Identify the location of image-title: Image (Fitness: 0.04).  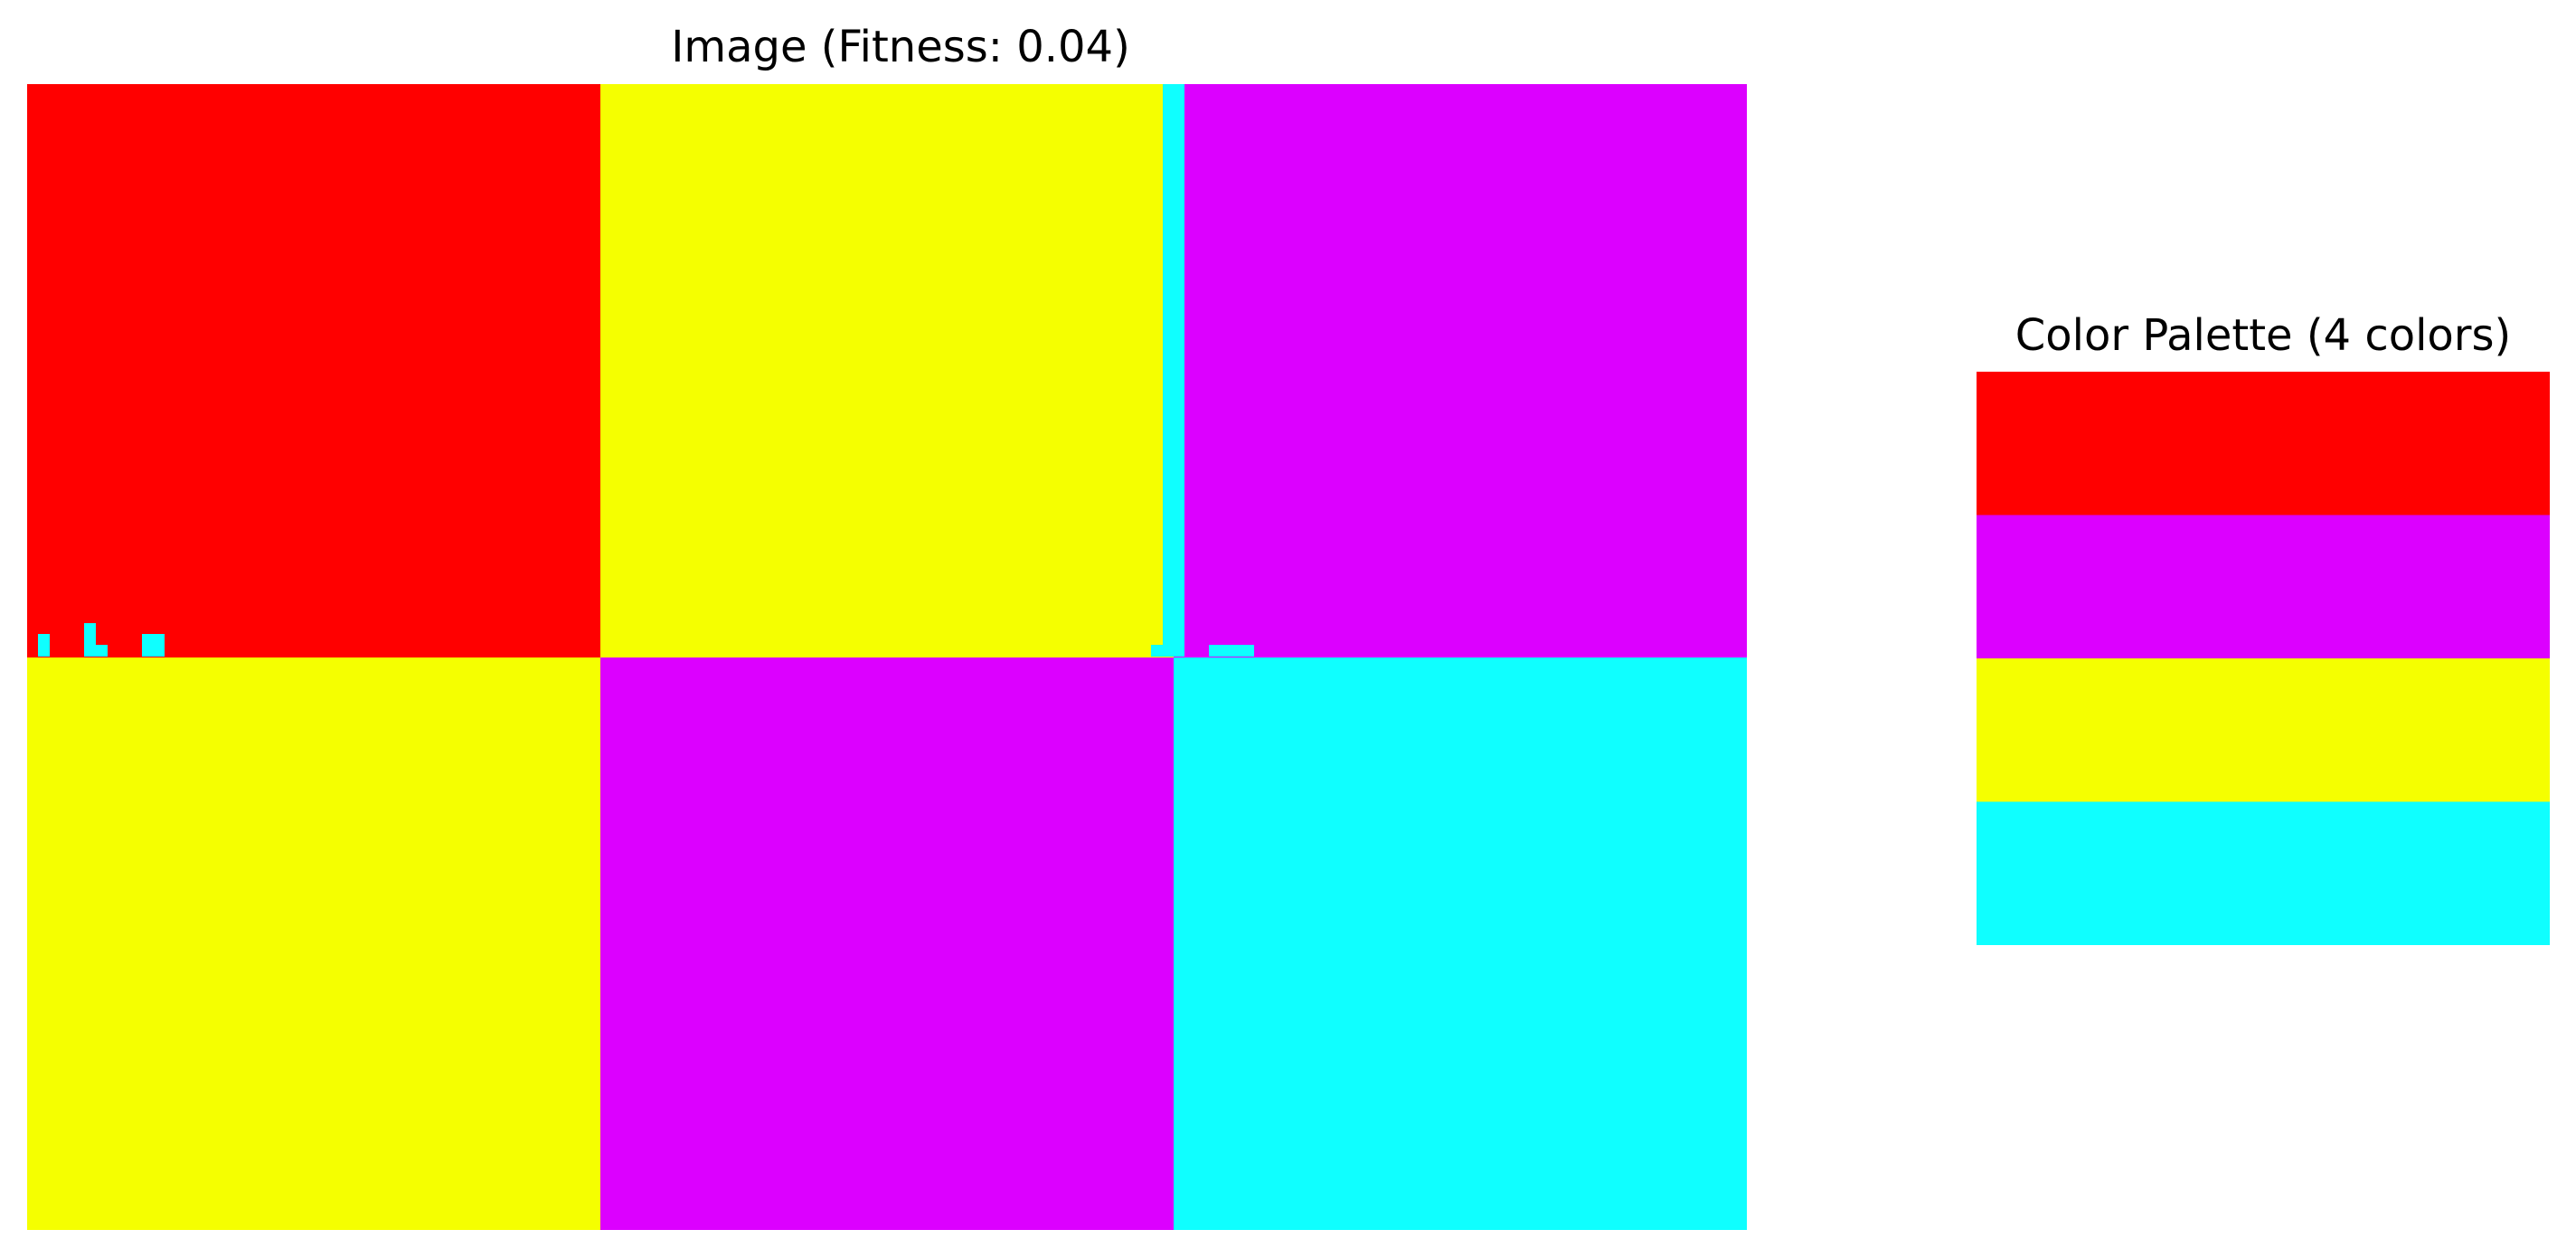
(901, 47).